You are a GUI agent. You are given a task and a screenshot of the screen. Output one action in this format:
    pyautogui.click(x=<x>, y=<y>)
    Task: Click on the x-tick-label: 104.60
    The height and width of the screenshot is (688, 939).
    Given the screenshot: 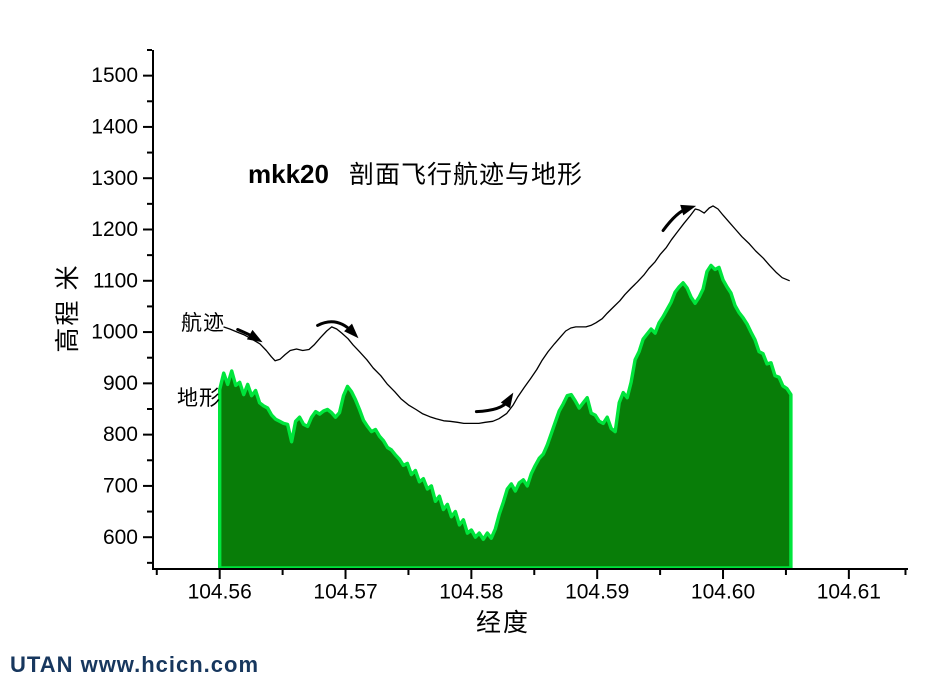 What is the action you would take?
    pyautogui.click(x=723, y=591)
    